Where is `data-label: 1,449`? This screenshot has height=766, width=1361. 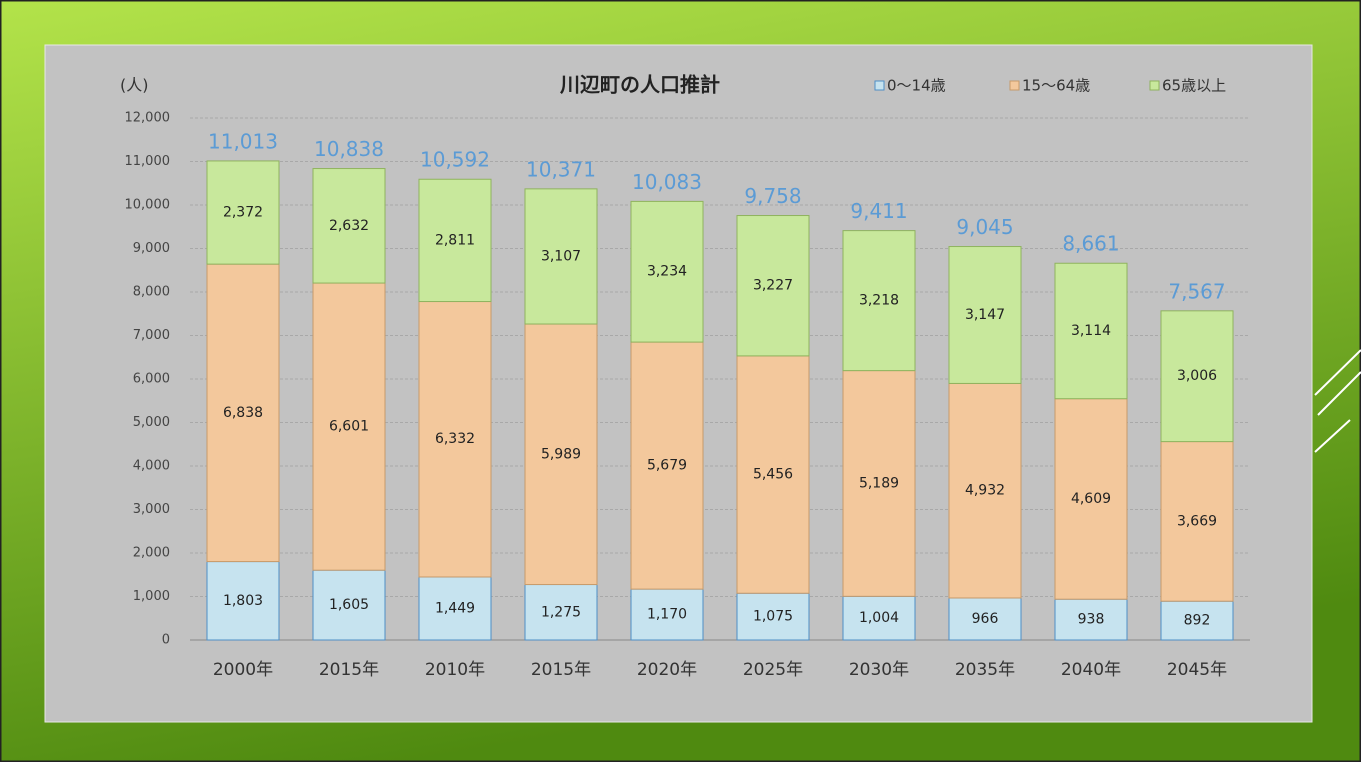 data-label: 1,449 is located at coordinates (455, 608).